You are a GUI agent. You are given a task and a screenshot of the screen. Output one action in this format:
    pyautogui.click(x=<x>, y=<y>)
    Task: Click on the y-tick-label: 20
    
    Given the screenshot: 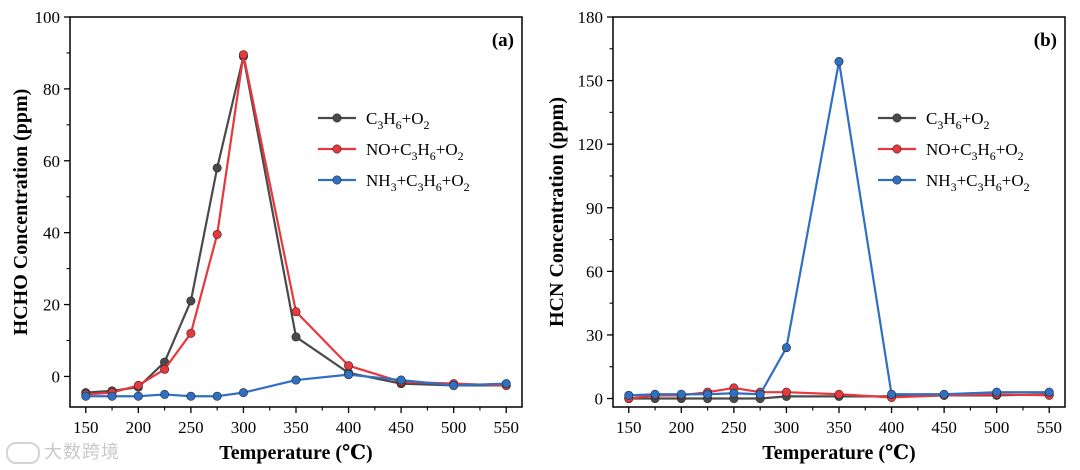 What is the action you would take?
    pyautogui.click(x=51, y=305)
    